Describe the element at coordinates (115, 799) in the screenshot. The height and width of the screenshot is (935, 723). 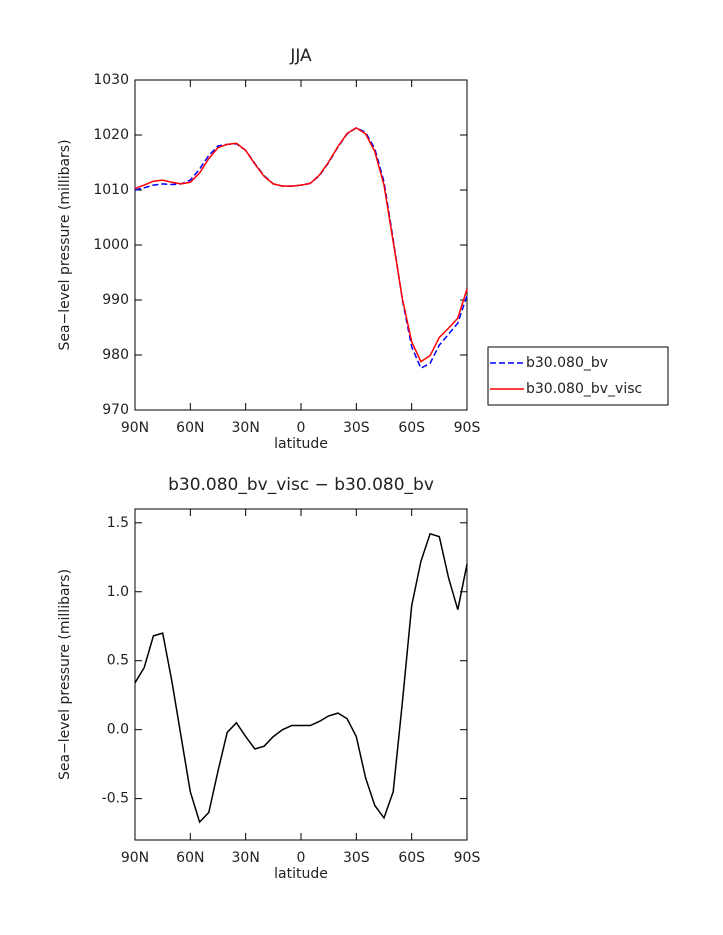
I see `y-tick-label: -0.5` at that location.